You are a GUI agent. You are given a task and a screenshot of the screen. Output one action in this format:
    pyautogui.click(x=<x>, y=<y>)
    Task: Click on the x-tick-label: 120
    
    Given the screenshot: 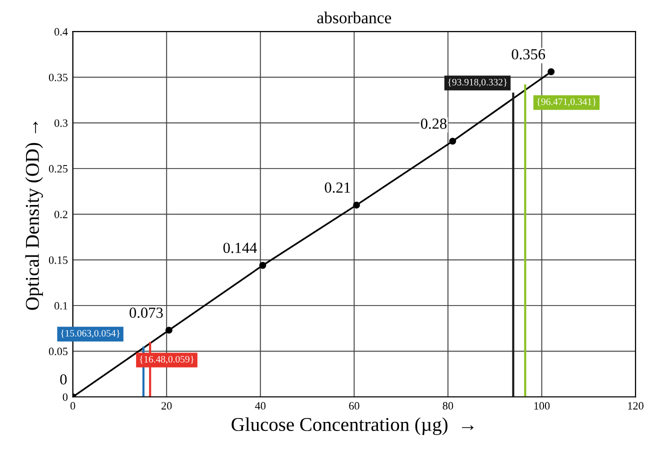 What is the action you would take?
    pyautogui.click(x=636, y=406)
    